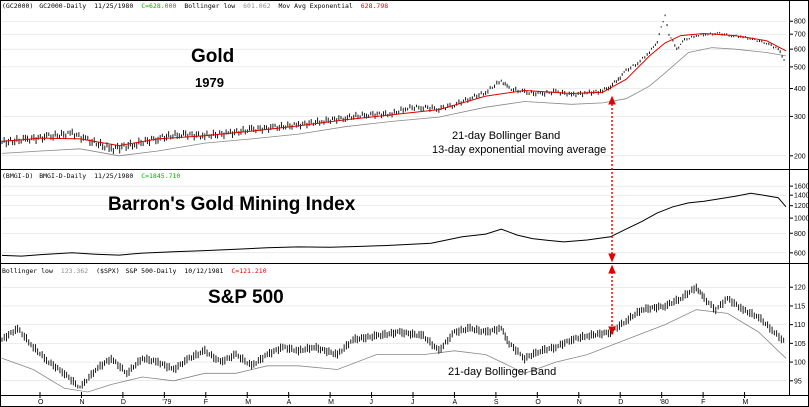 This screenshot has height=407, width=809. I want to click on x-tick-label-9: J, so click(413, 402).